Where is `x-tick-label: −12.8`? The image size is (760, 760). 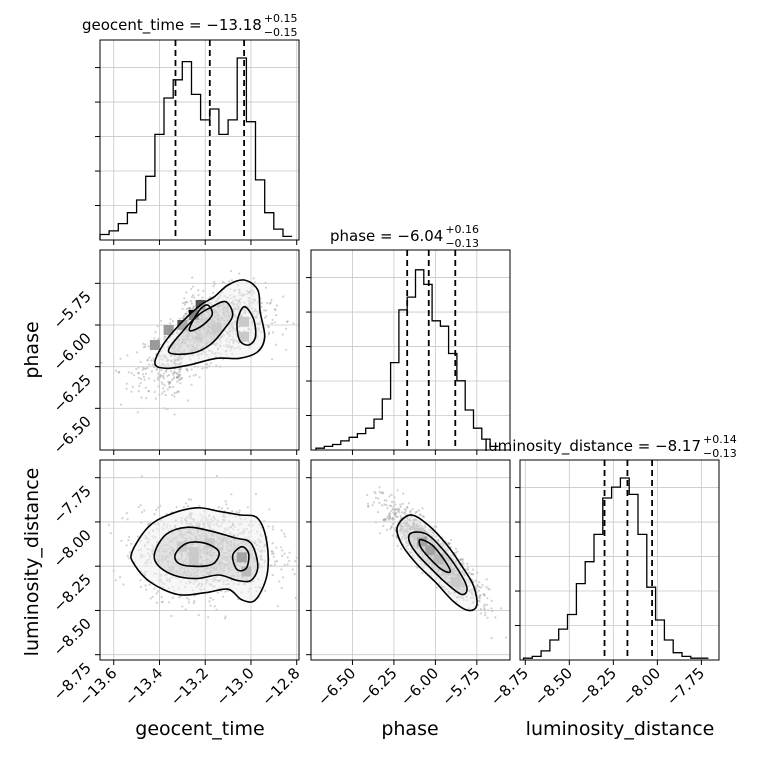 x-tick-label: −12.8 is located at coordinates (280, 686).